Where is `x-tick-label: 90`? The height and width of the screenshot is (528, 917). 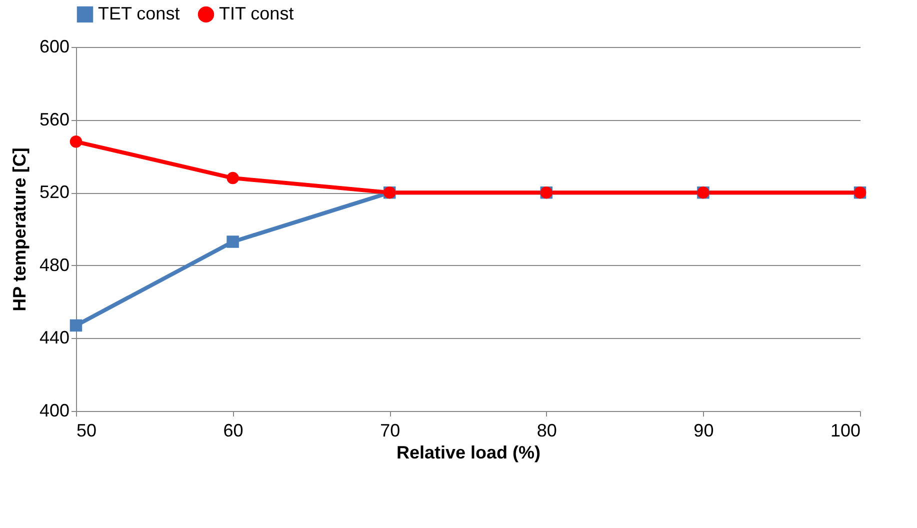 x-tick-label: 90 is located at coordinates (704, 430).